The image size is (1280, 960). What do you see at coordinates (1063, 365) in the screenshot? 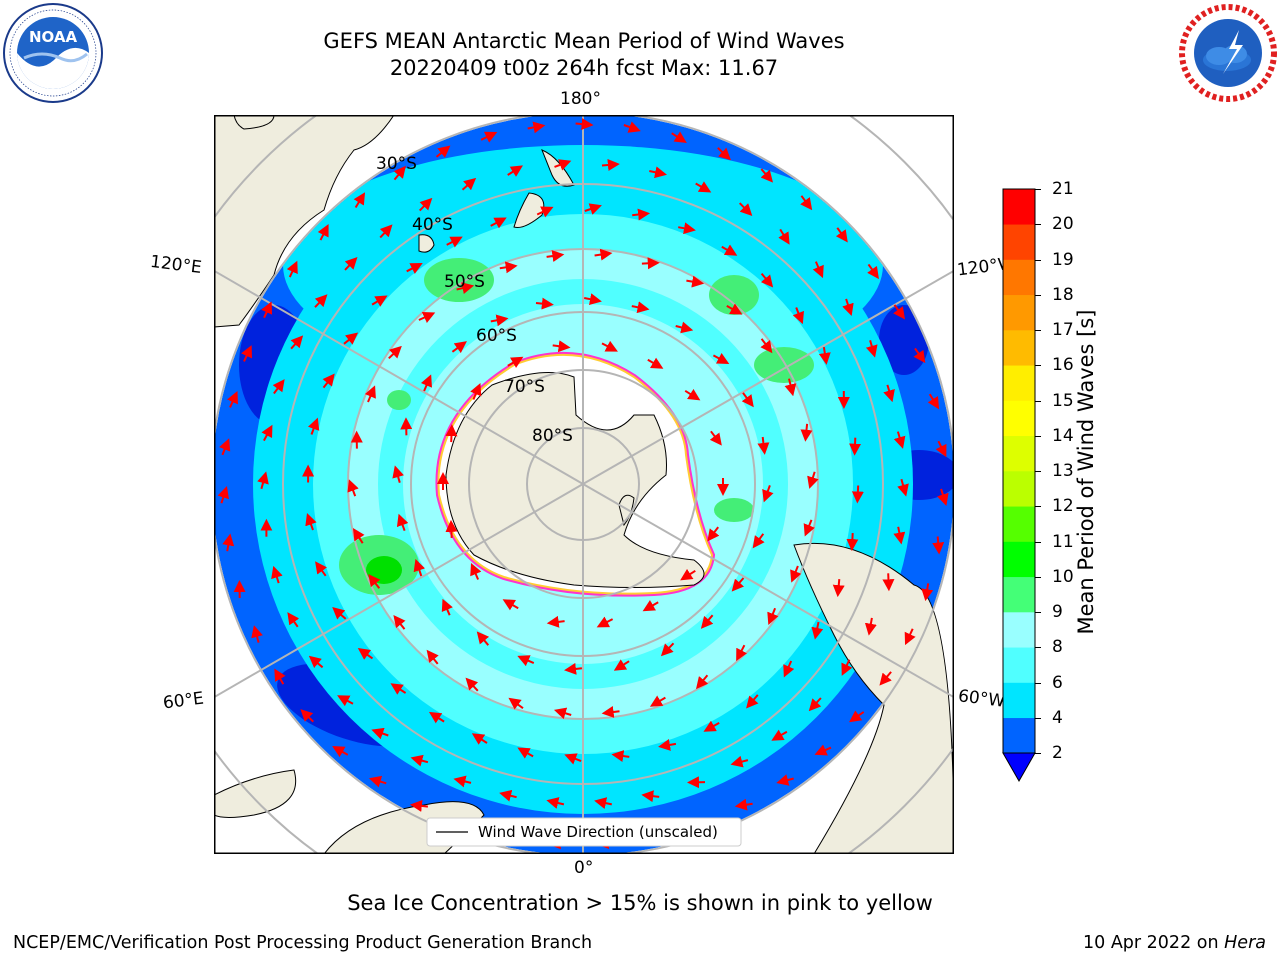
I see `colorbar-tick-label: 16` at bounding box center [1063, 365].